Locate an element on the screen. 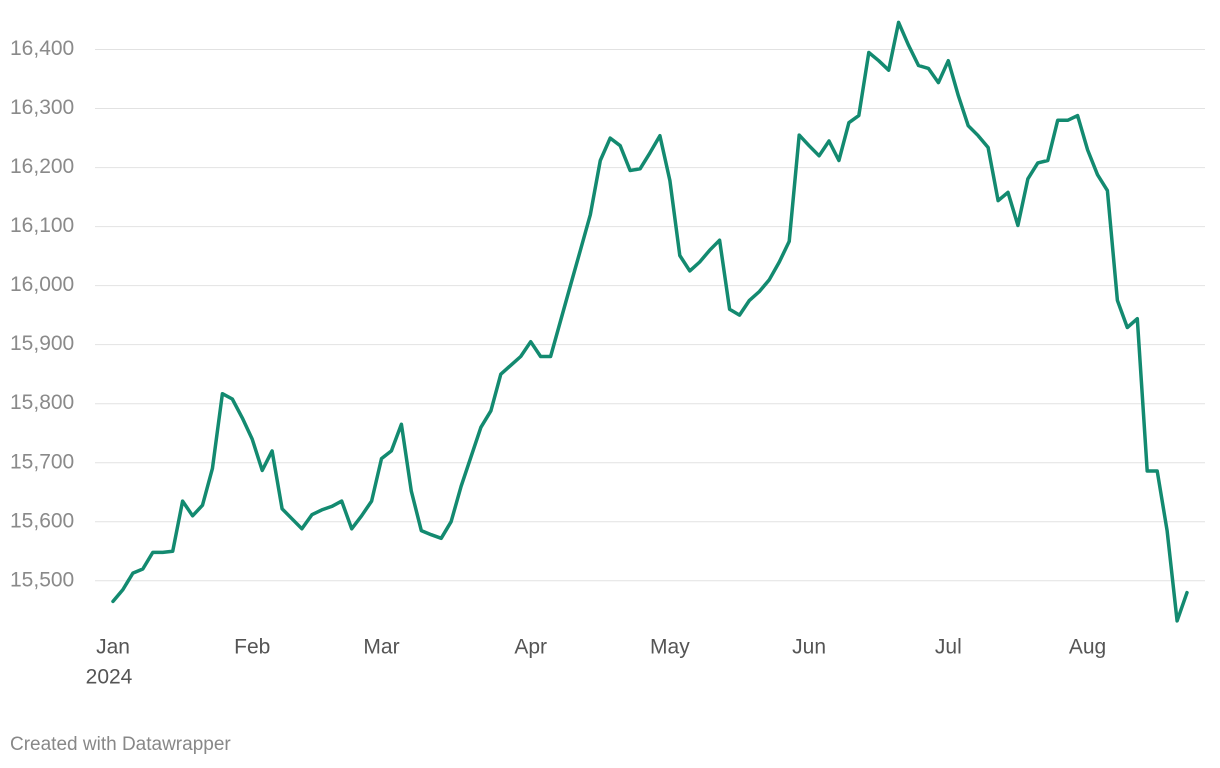 Image resolution: width=1220 pixels, height=768 pixels. x-tick-label: Jun is located at coordinates (809, 647).